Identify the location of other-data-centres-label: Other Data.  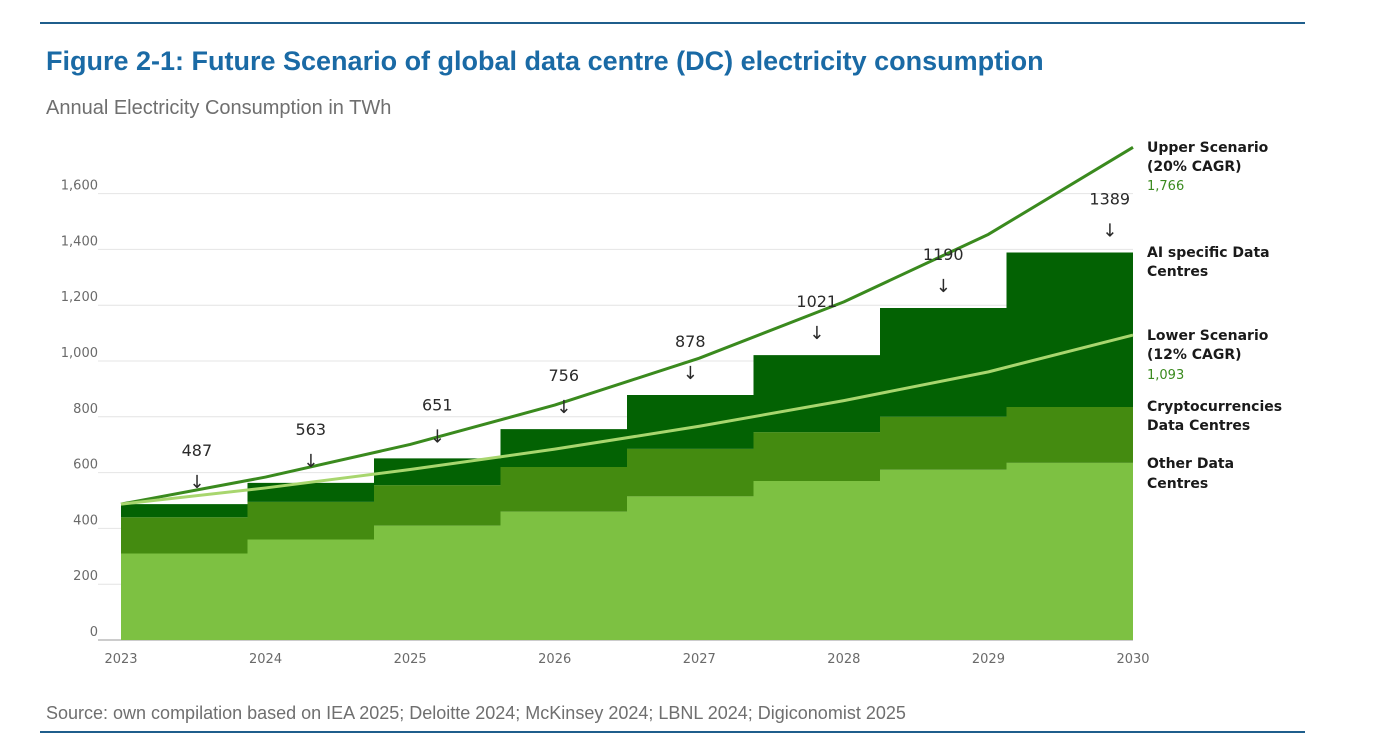
(1190, 464).